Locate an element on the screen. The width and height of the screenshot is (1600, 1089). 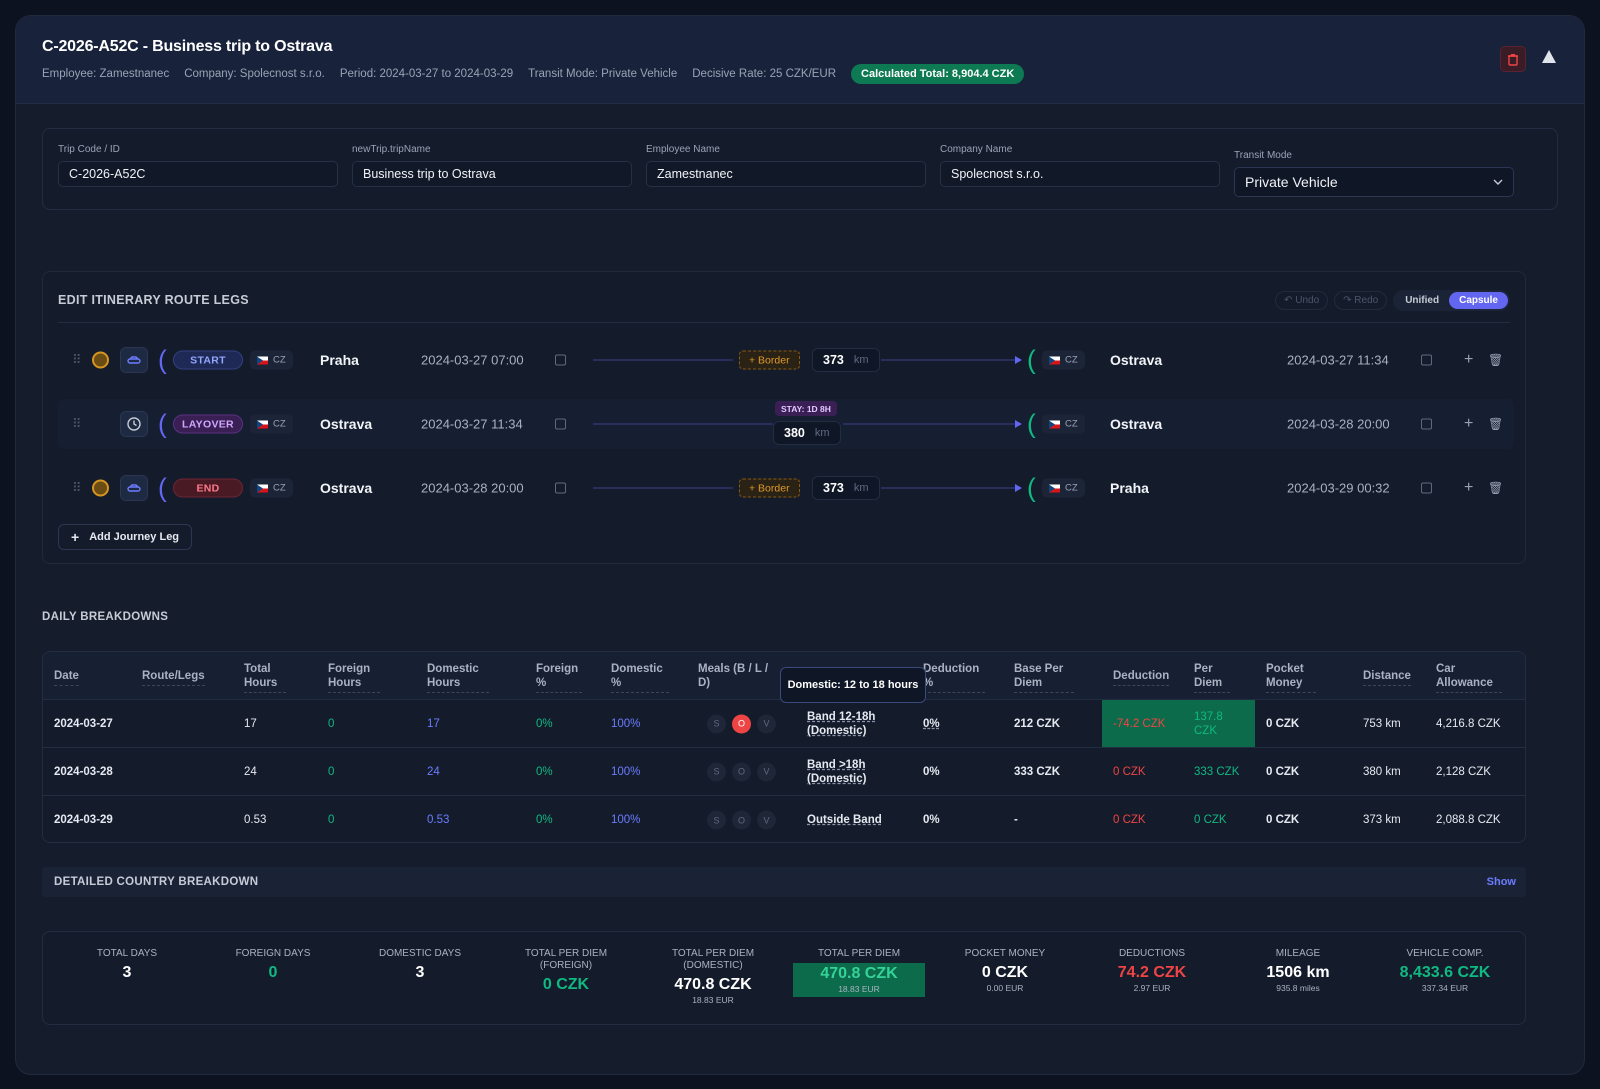
redo-button: ↷ Redo is located at coordinates (1361, 300).